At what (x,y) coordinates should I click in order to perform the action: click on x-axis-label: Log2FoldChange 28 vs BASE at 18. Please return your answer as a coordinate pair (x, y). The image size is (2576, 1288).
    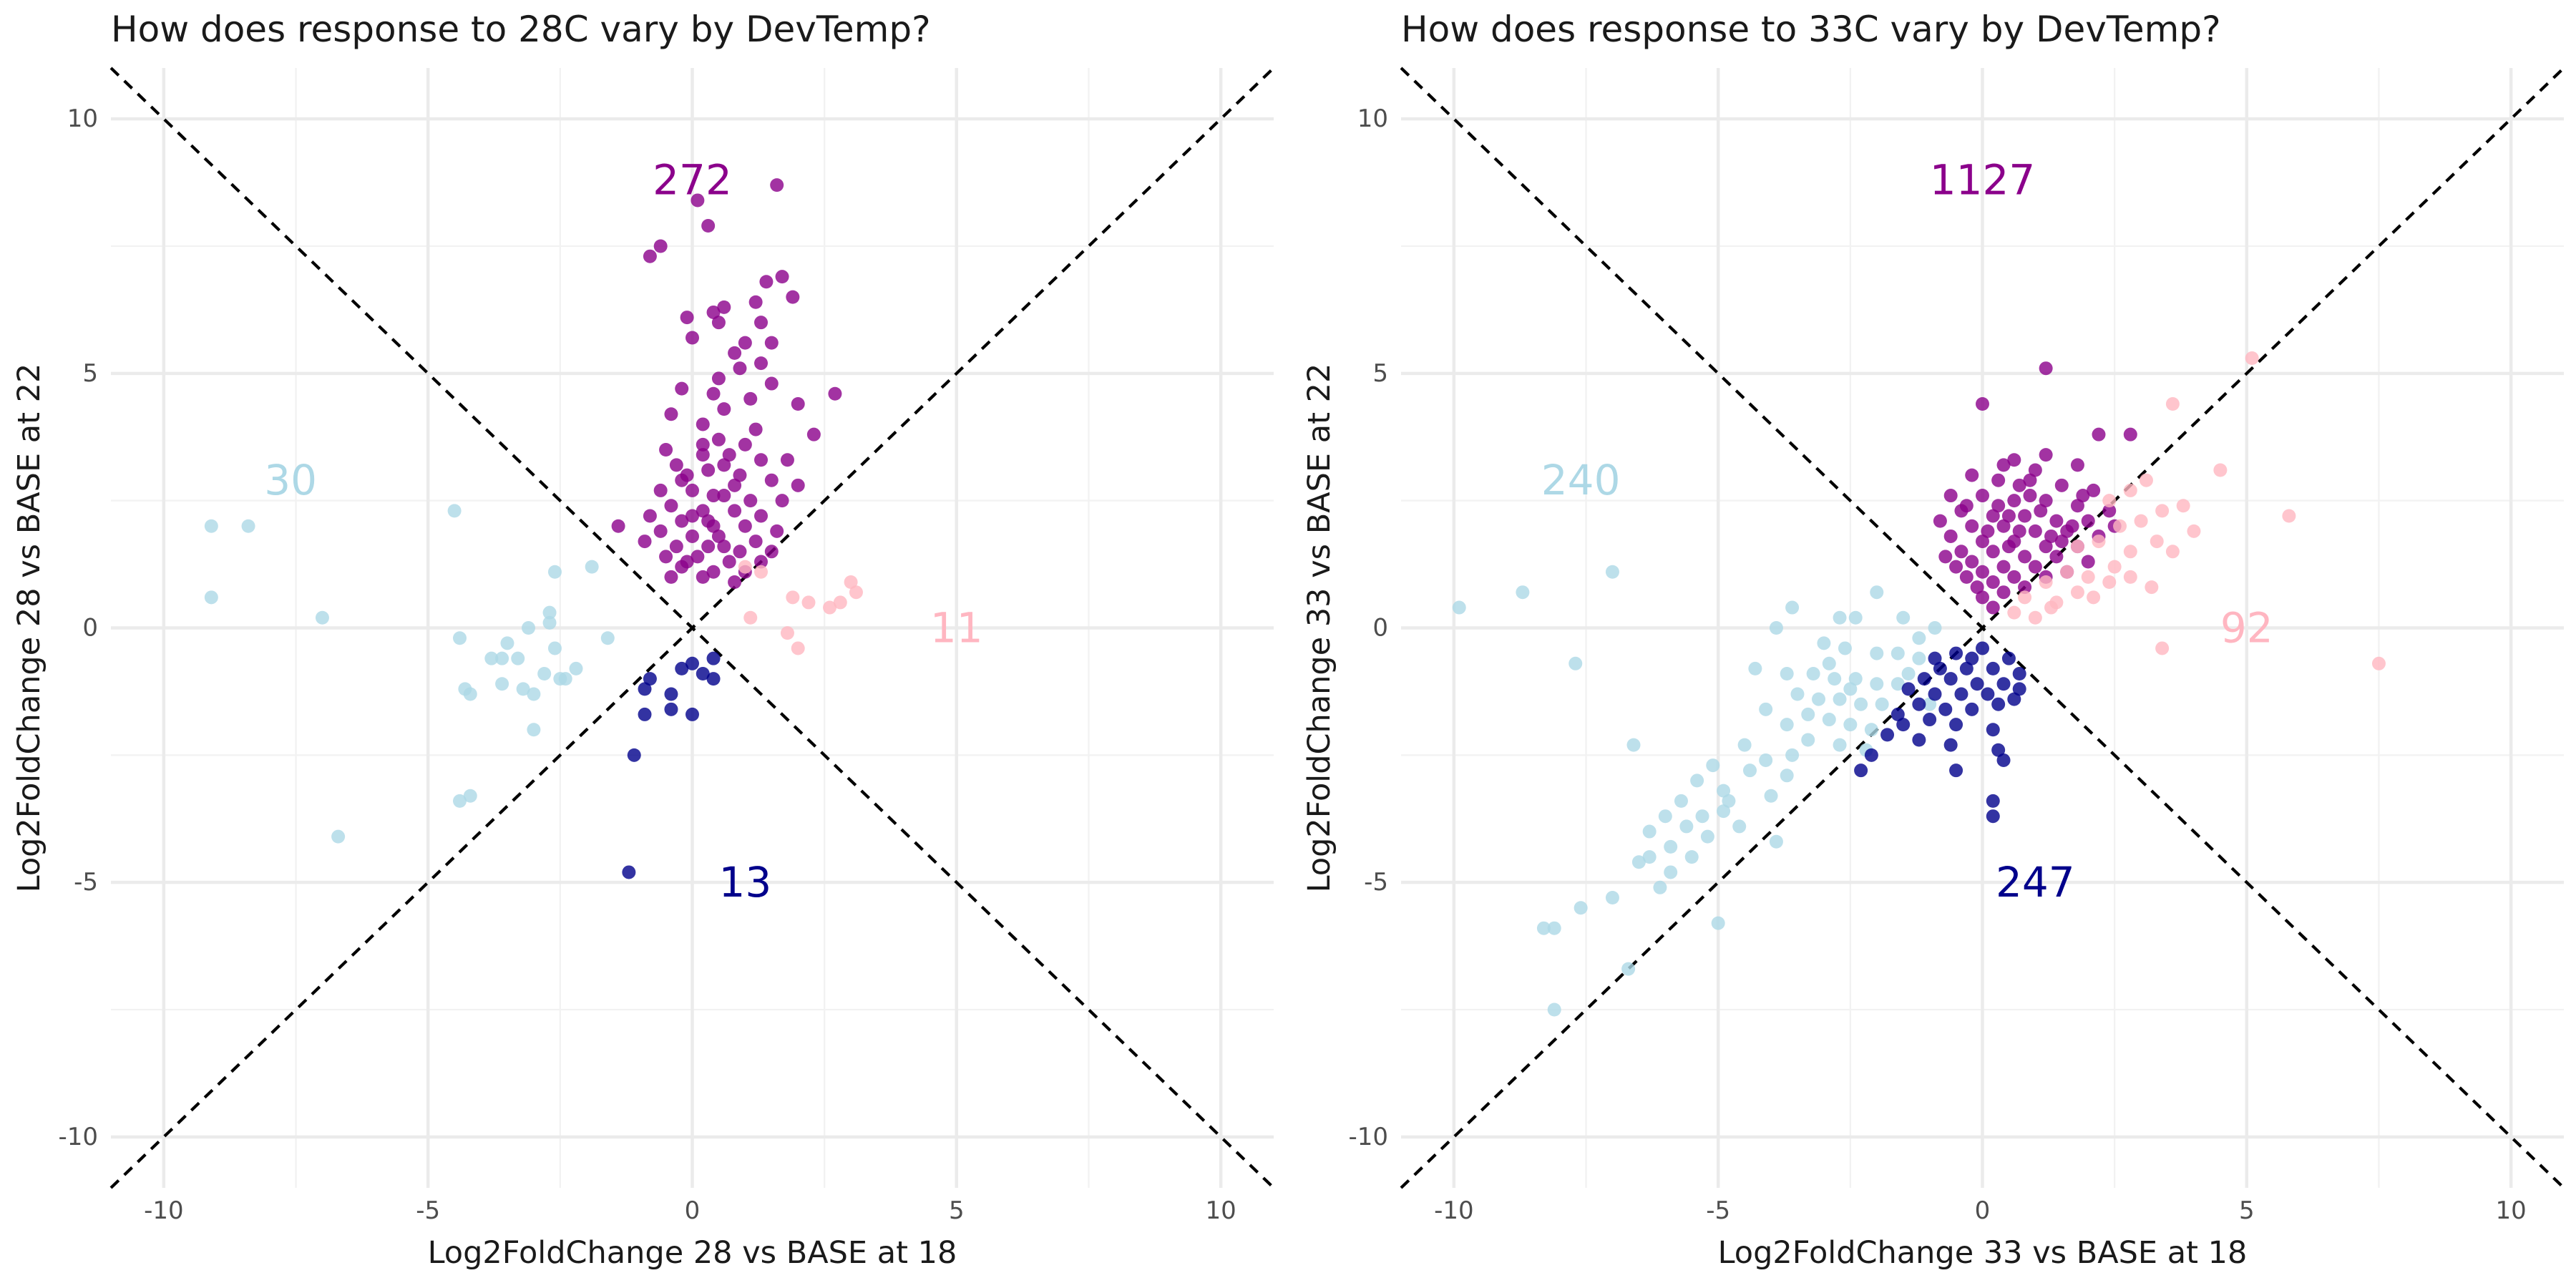
    Looking at the image, I should click on (692, 1253).